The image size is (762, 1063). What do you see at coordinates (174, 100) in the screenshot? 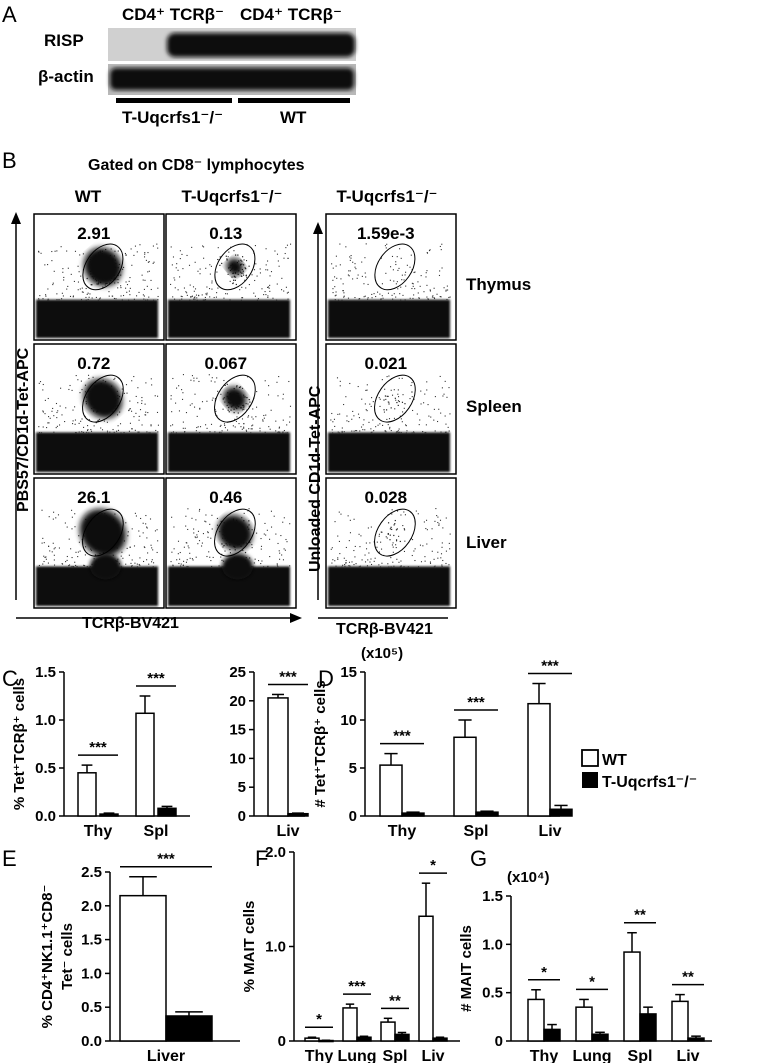
I see `group-bar-ko` at bounding box center [174, 100].